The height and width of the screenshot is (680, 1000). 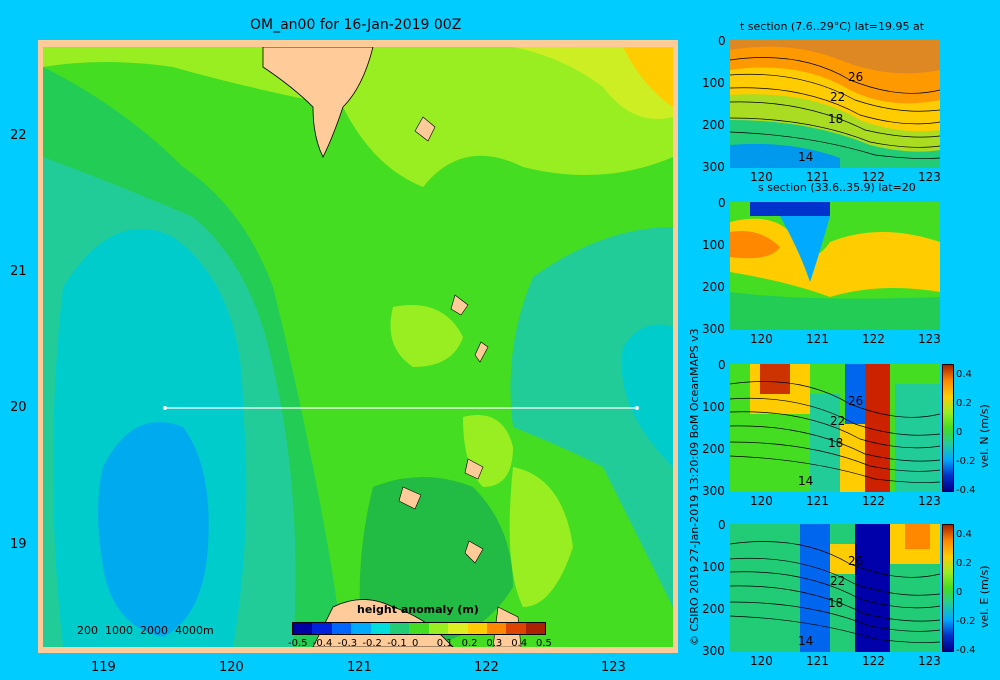 What do you see at coordinates (356, 25) in the screenshot?
I see `map-title: OM_an00 for 16-Jan-2019 00Z` at bounding box center [356, 25].